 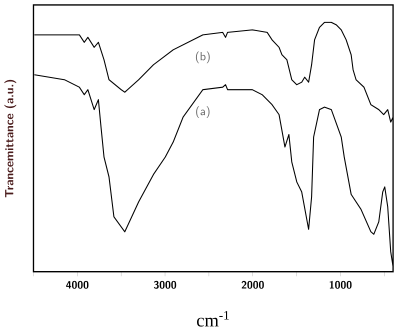 What do you see at coordinates (10, 139) in the screenshot?
I see `y-axis-title: Trancemittance (a.u.)` at bounding box center [10, 139].